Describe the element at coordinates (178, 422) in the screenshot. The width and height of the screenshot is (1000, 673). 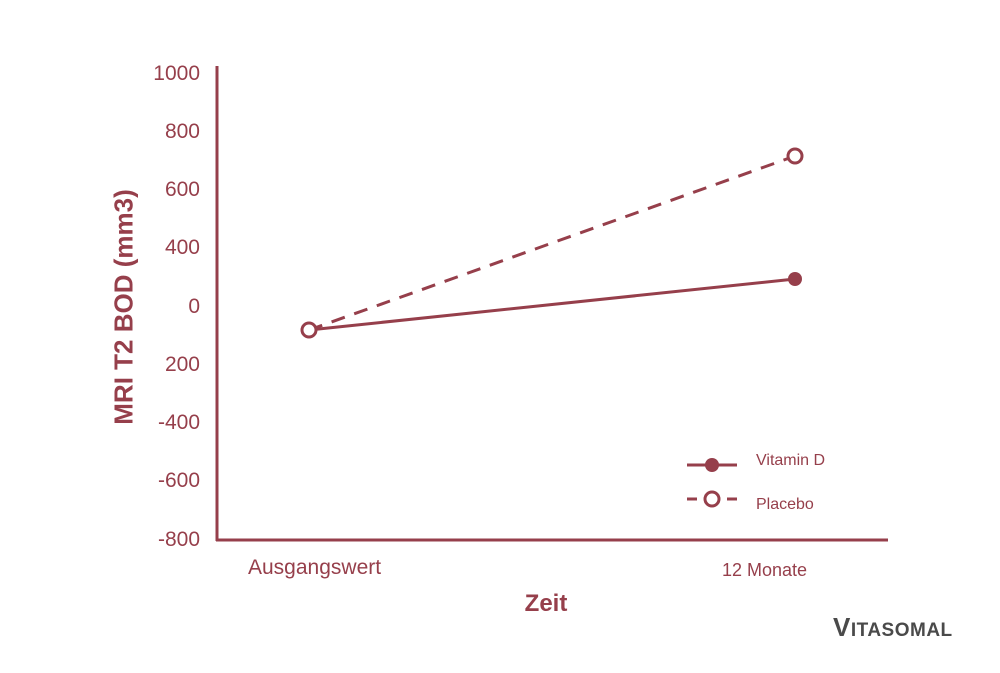
I see `y-tick: -400` at that location.